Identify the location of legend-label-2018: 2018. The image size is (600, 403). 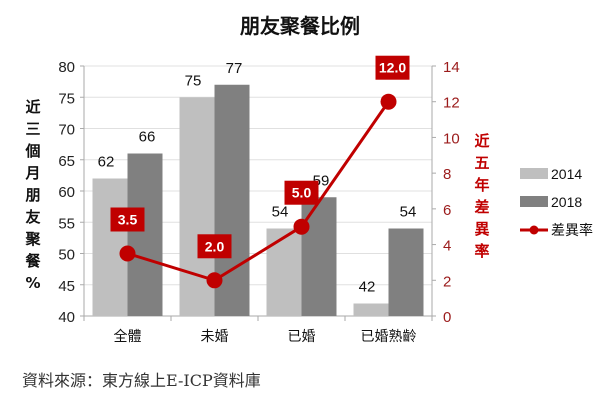
(566, 202).